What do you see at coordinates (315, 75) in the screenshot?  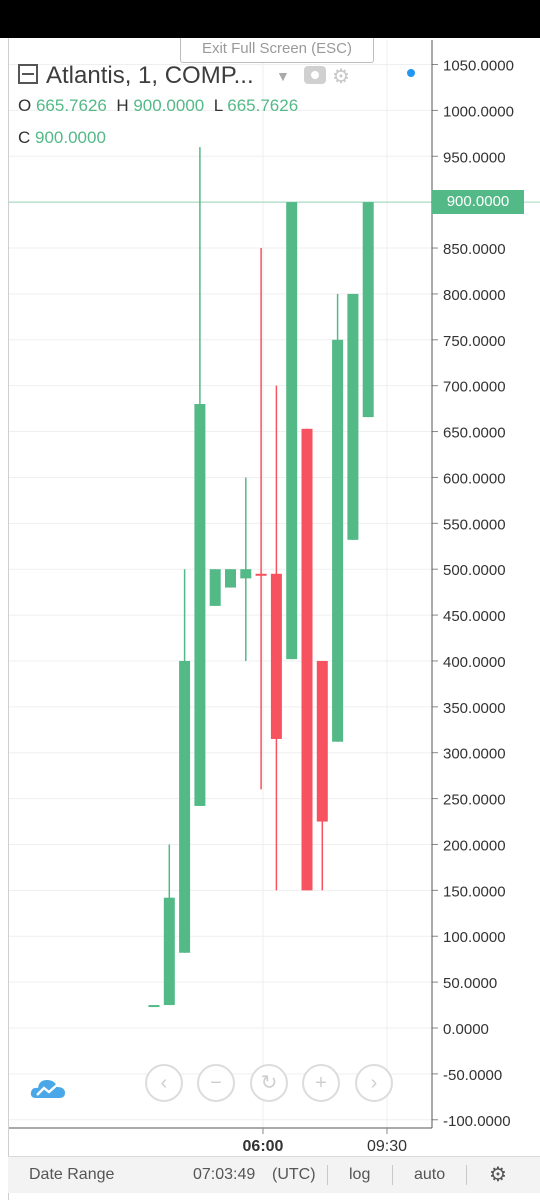 I see `eye-icon` at bounding box center [315, 75].